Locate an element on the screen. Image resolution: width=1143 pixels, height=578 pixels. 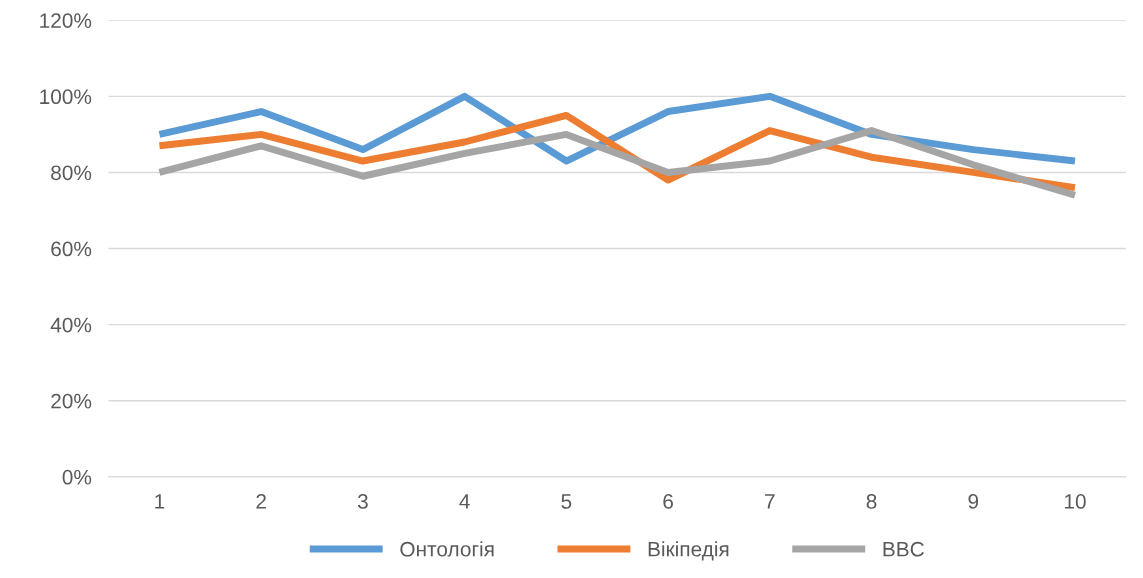
x-tick-label: 8 is located at coordinates (871, 501).